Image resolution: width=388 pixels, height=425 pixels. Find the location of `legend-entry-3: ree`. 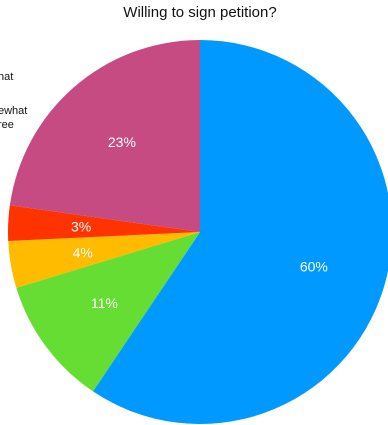

legend-entry-3: ree is located at coordinates (7, 125).